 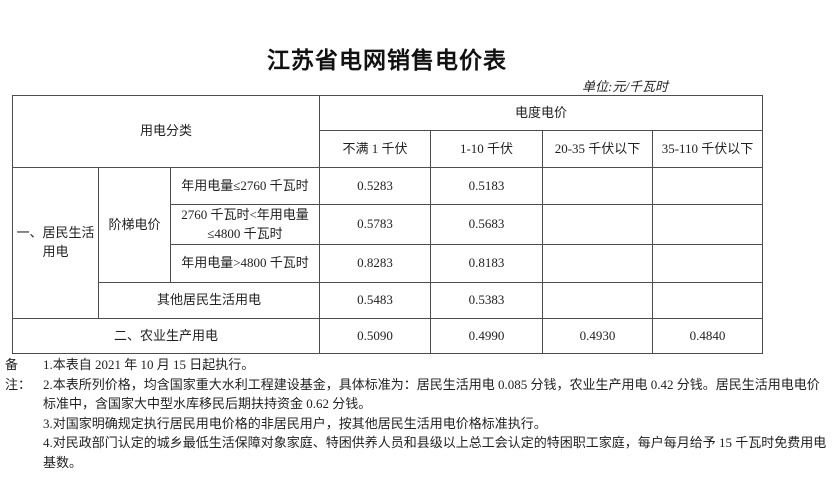 I want to click on header-price-group: 电度电价, so click(x=541, y=113).